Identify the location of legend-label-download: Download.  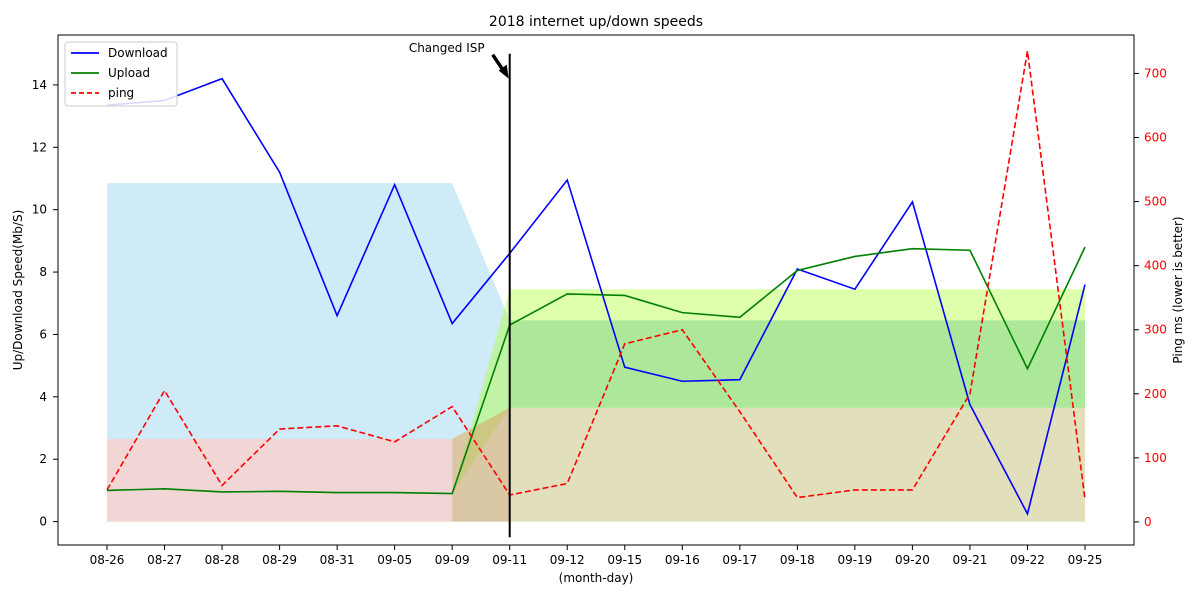
(138, 53).